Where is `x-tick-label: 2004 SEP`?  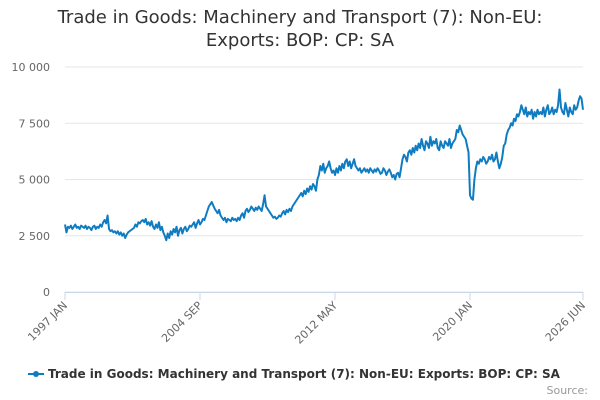 x-tick-label: 2004 SEP is located at coordinates (182, 322).